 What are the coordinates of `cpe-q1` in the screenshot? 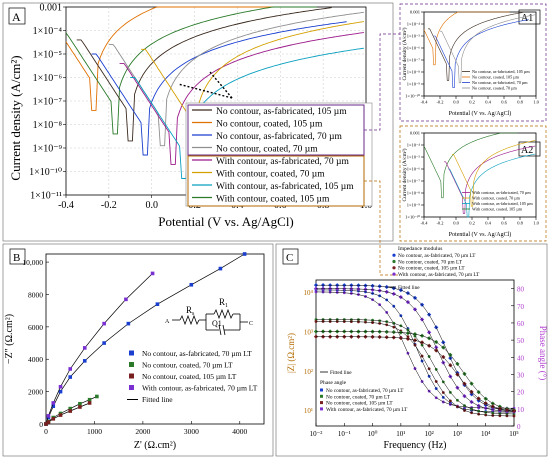 It's located at (220, 330).